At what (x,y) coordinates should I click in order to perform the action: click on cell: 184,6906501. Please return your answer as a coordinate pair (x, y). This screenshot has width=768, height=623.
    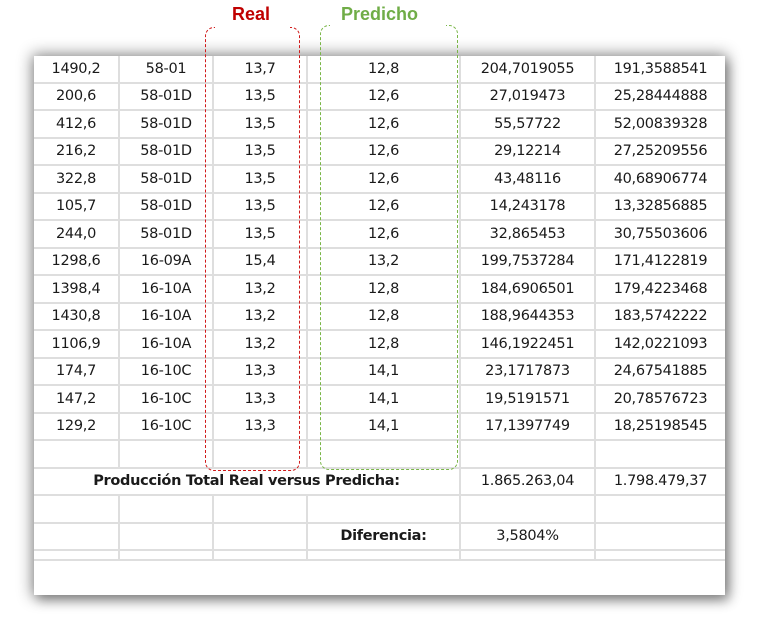
    Looking at the image, I should click on (527, 289).